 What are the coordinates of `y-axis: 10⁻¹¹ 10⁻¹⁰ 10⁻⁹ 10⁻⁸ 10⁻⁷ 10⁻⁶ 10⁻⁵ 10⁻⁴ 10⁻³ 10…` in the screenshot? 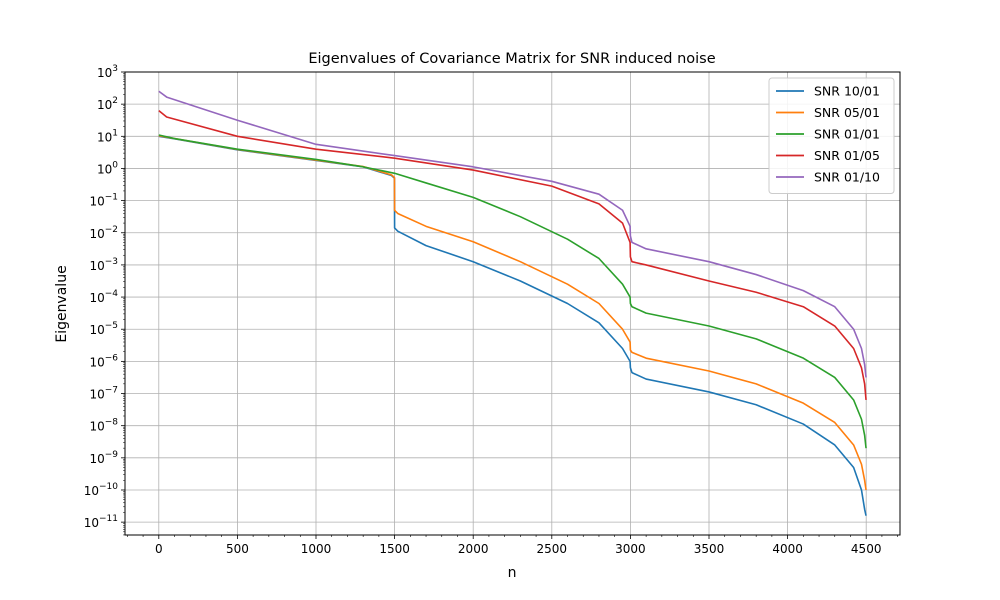 It's located at (104, 300).